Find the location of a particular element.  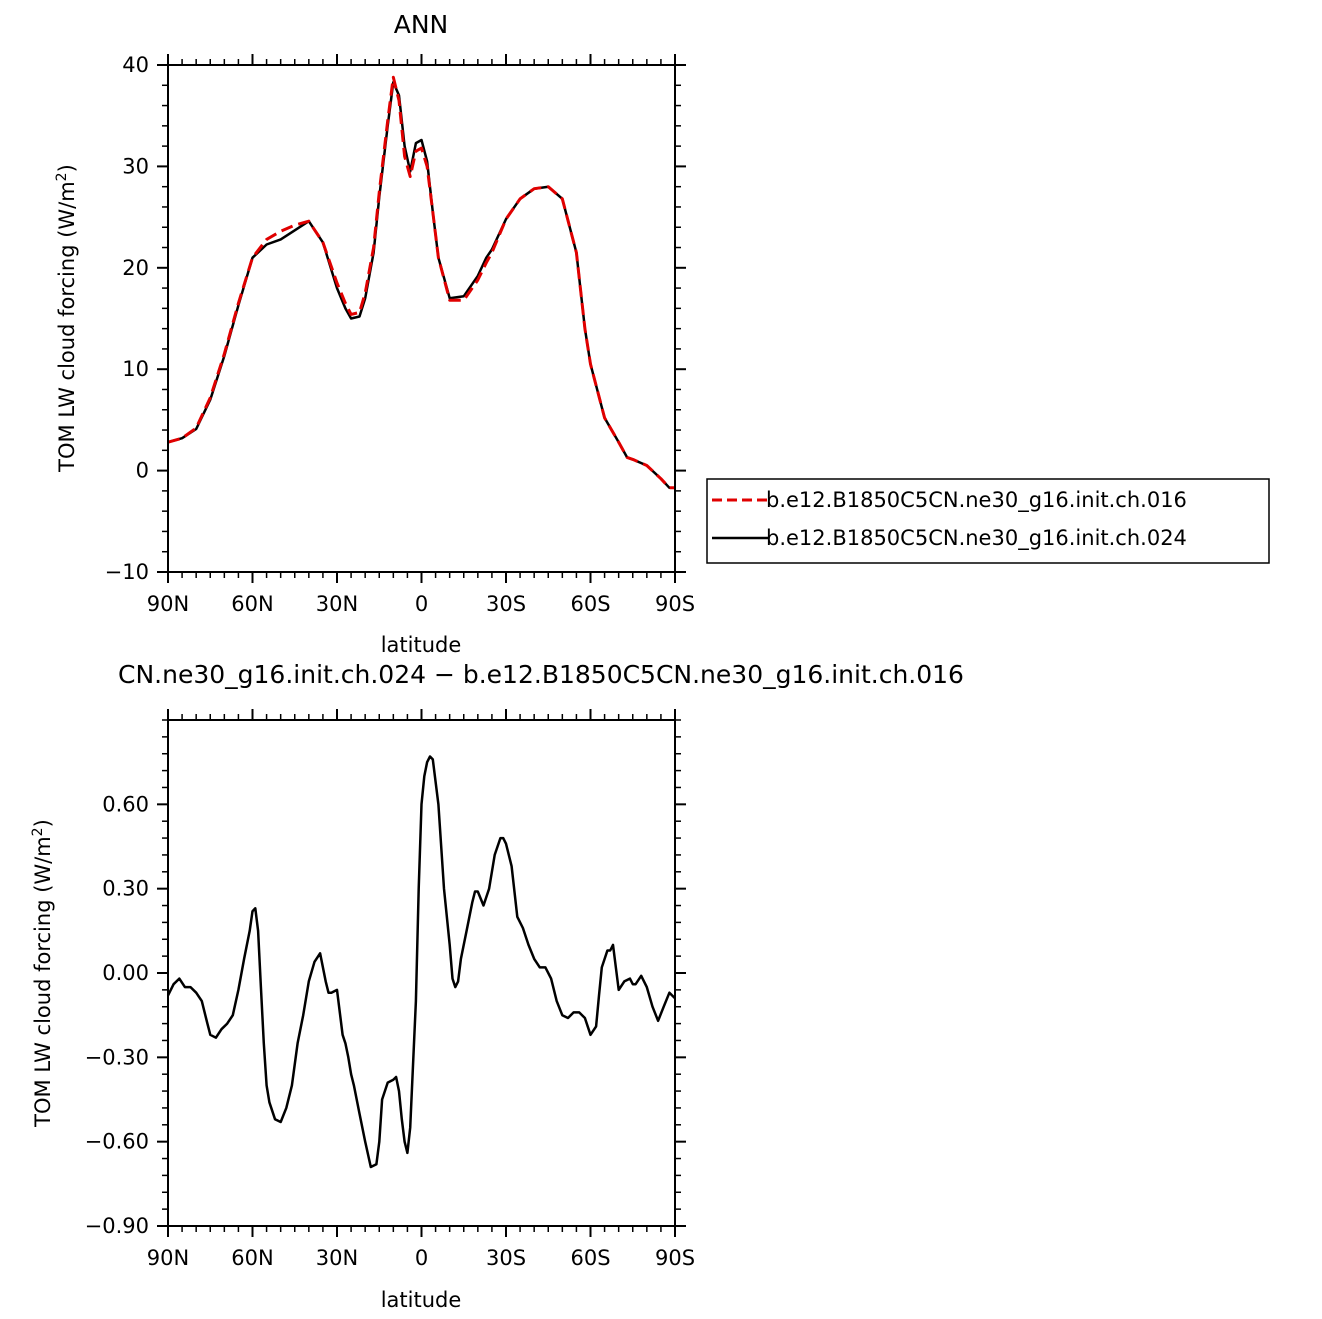

legend-box is located at coordinates (988, 521).